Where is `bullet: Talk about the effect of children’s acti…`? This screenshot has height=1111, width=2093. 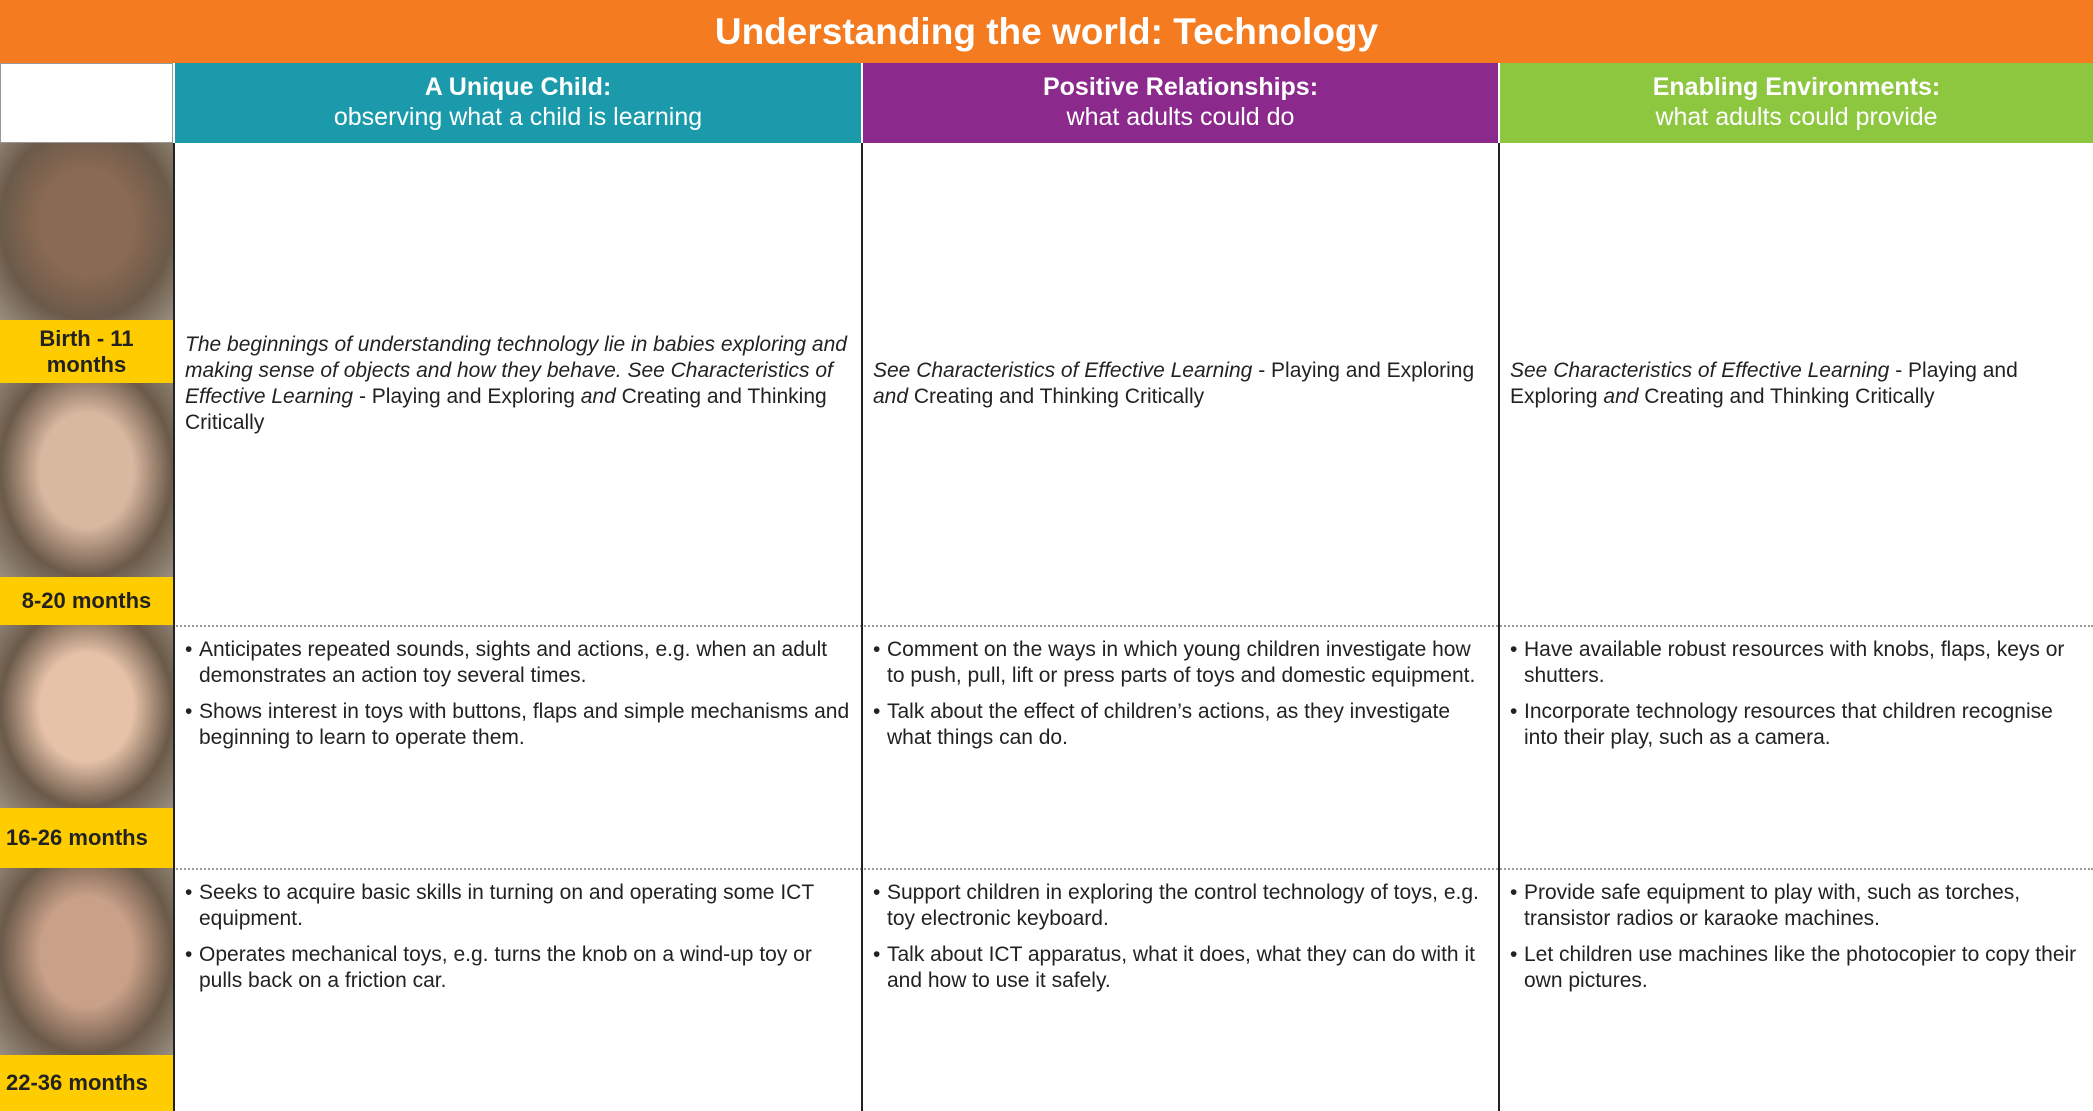
bullet: Talk about the effect of children’s acti… is located at coordinates (1180, 725).